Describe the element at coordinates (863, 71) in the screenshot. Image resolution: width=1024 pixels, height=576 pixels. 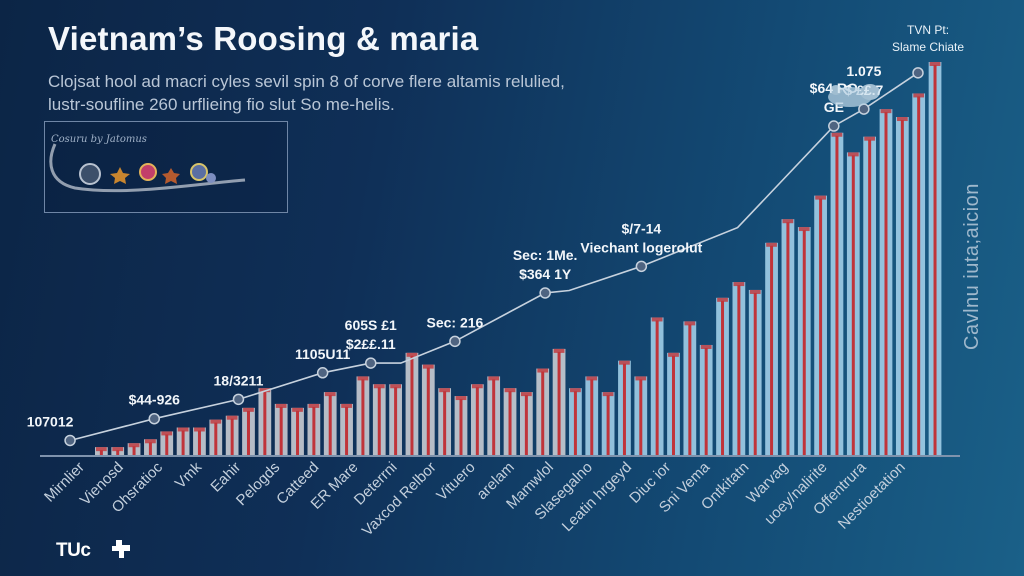
I see `point-annotation: 1.075` at that location.